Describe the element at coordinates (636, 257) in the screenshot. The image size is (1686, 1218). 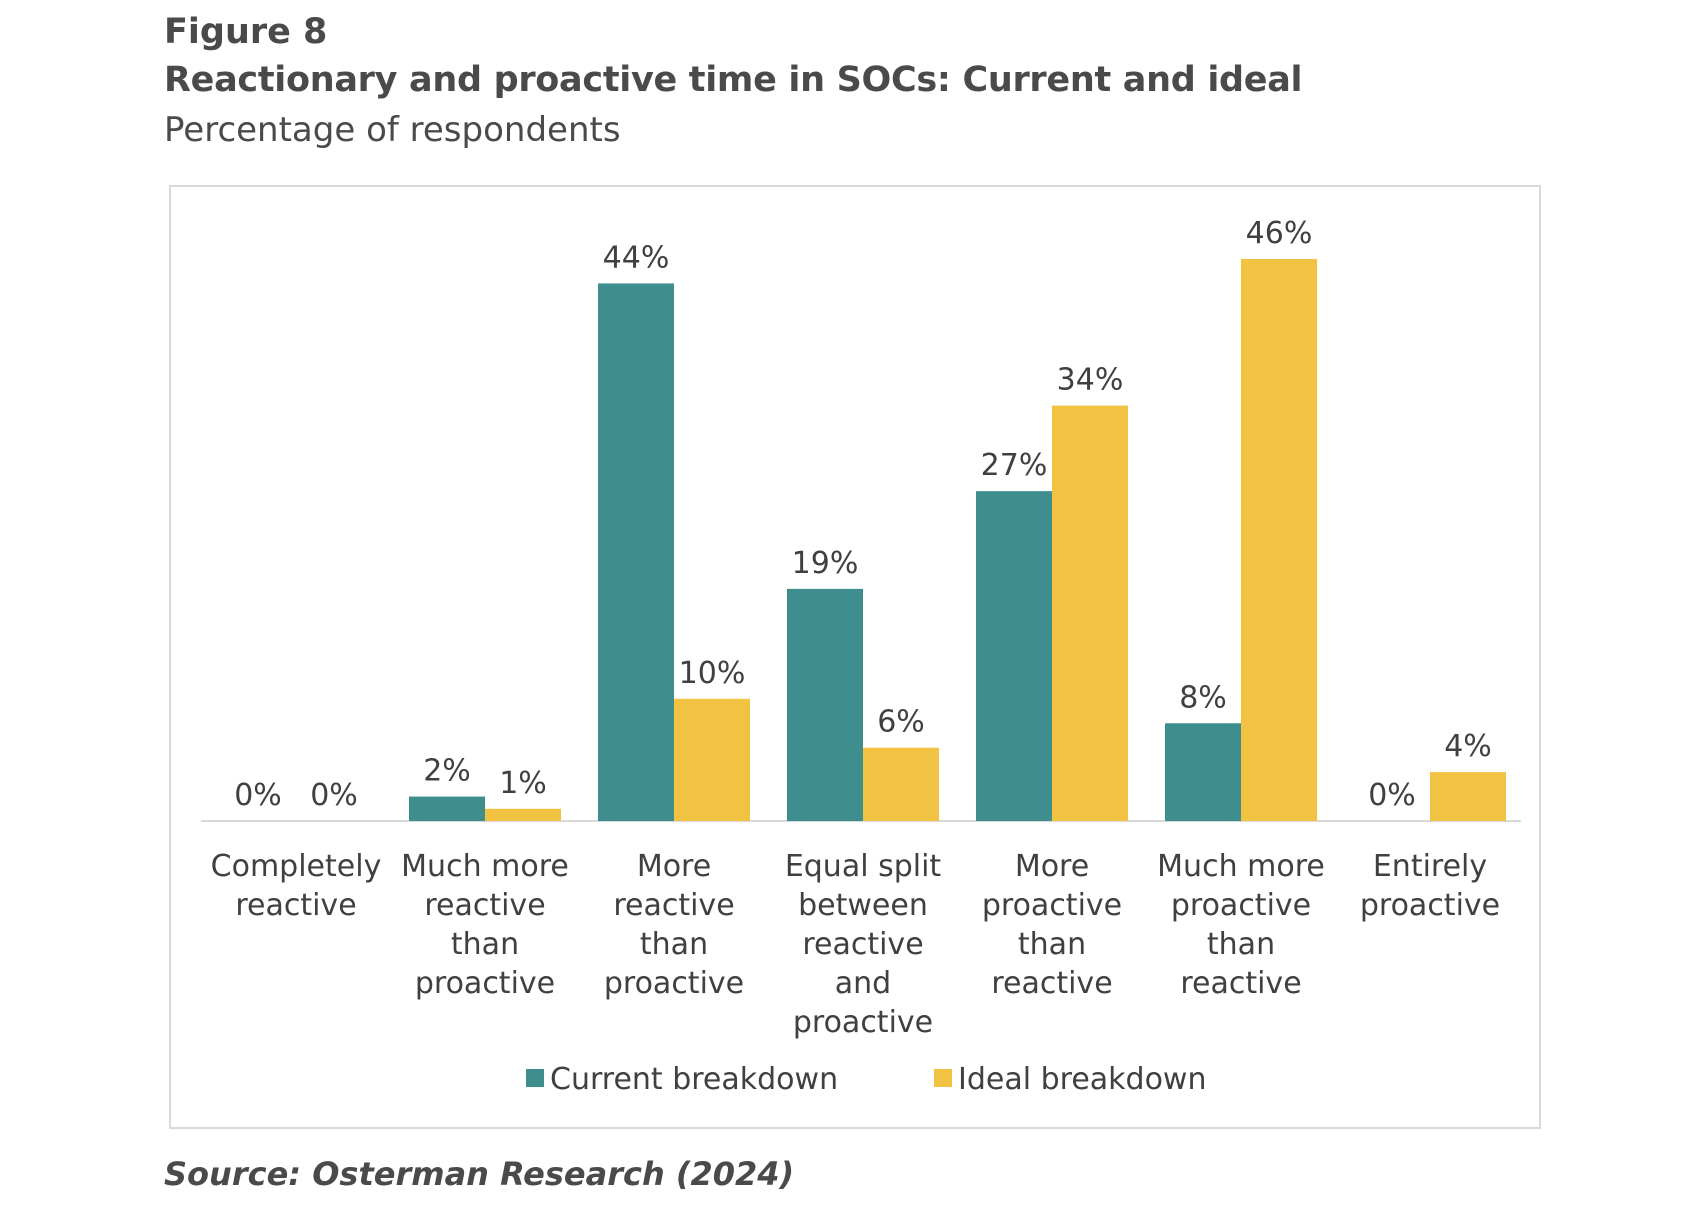
I see `data-label-current-2: 44%` at that location.